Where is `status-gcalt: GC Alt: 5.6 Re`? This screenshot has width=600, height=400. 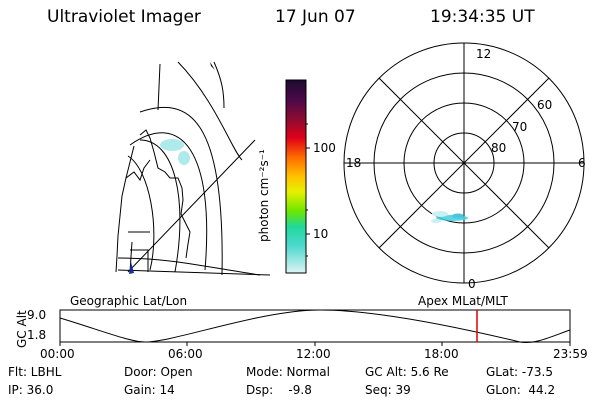 status-gcalt: GC Alt: 5.6 Re is located at coordinates (407, 372).